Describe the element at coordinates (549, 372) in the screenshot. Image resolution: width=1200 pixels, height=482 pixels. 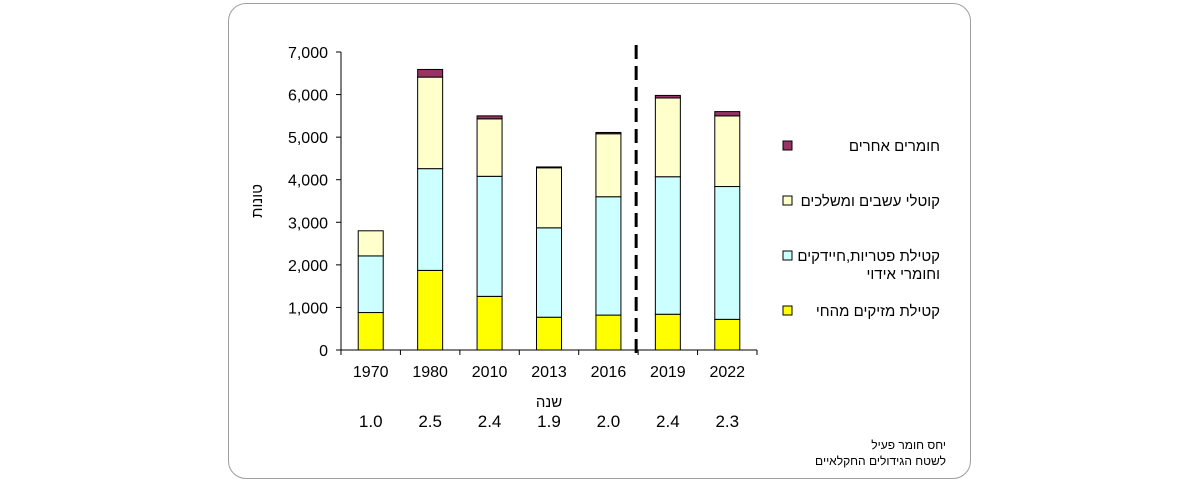
I see `x-tick-label: 2013` at that location.